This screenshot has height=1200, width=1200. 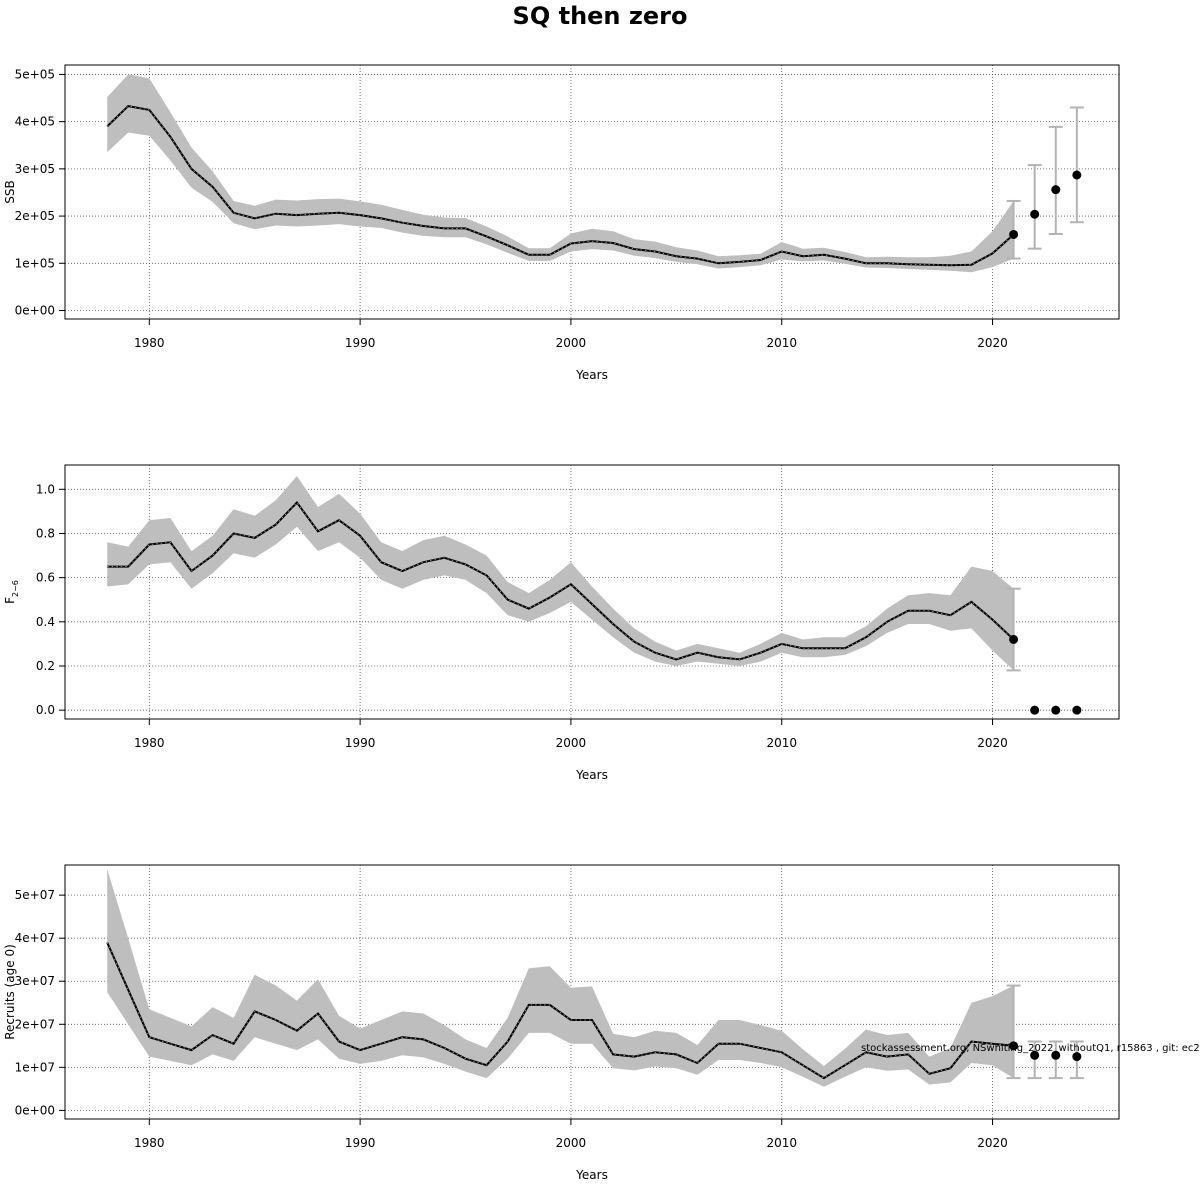 I want to click on y-axis-title-main: F, so click(x=10, y=600).